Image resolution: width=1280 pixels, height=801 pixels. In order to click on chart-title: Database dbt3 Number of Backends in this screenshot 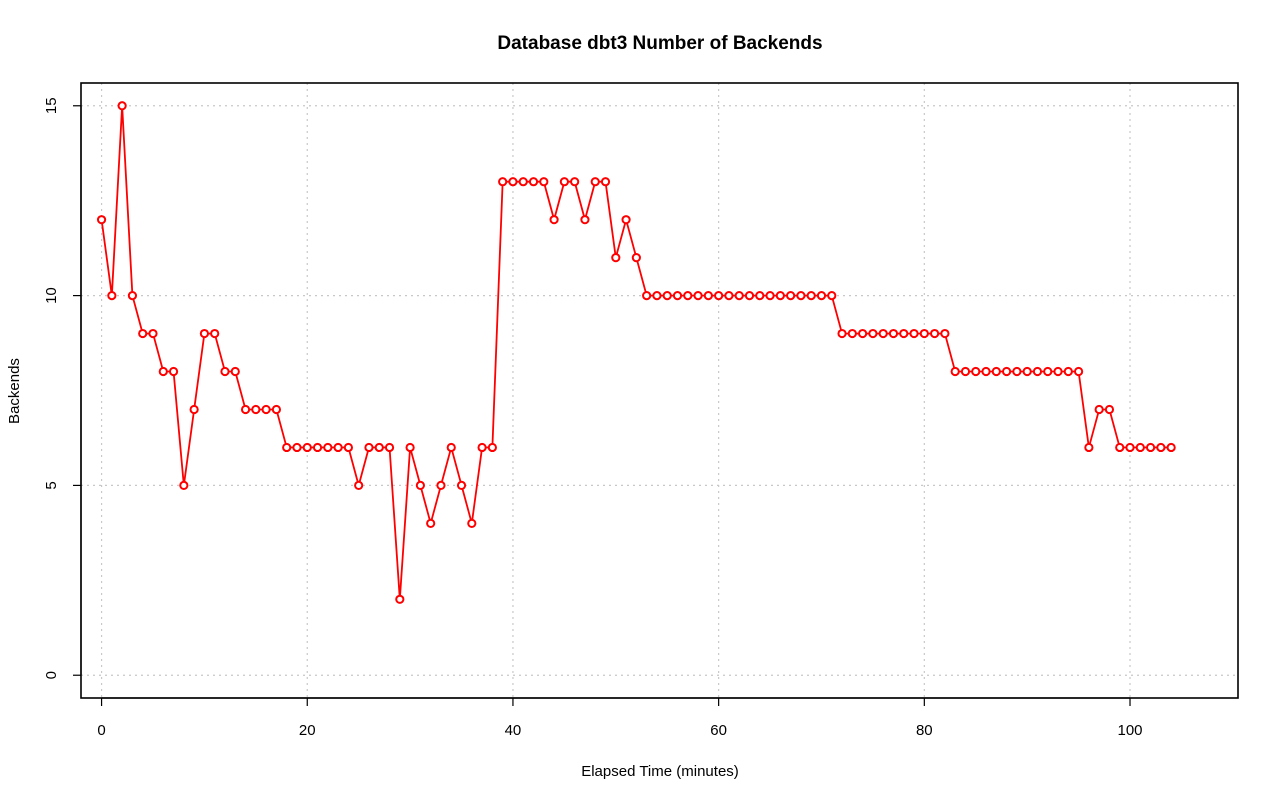, I will do `click(659, 43)`.